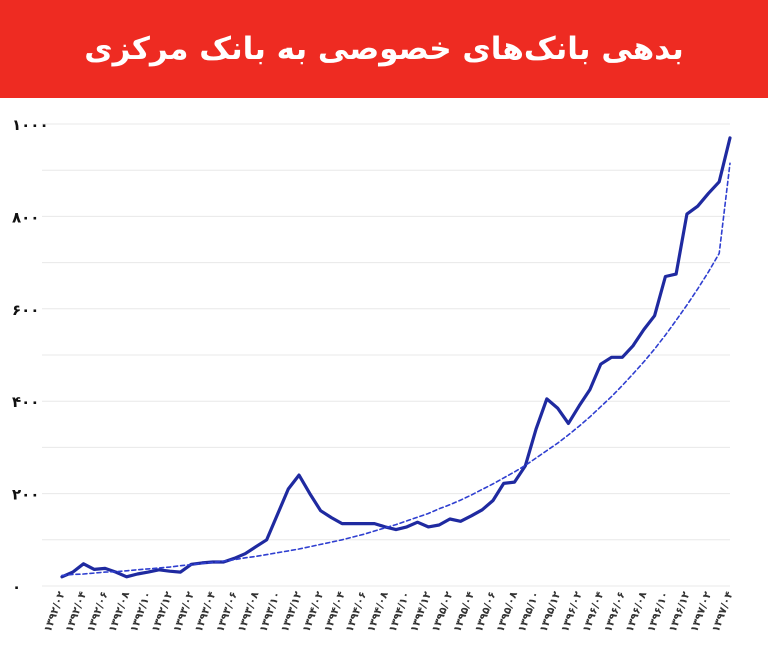 The width and height of the screenshot is (768, 665). I want to click on chart-title: بدهی بانک‌های خصوصی به بانک مرکزی, so click(384, 49).